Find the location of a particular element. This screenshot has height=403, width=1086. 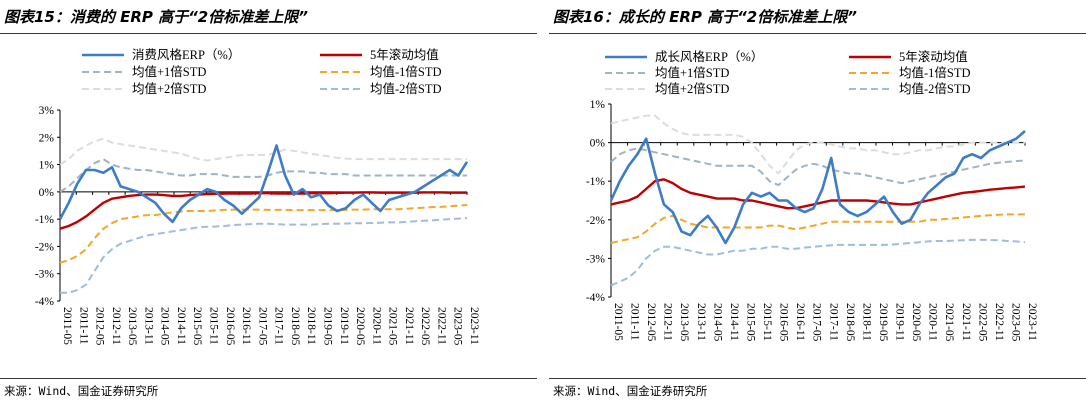

x-tick-label: 2011-05 is located at coordinates (67, 326).